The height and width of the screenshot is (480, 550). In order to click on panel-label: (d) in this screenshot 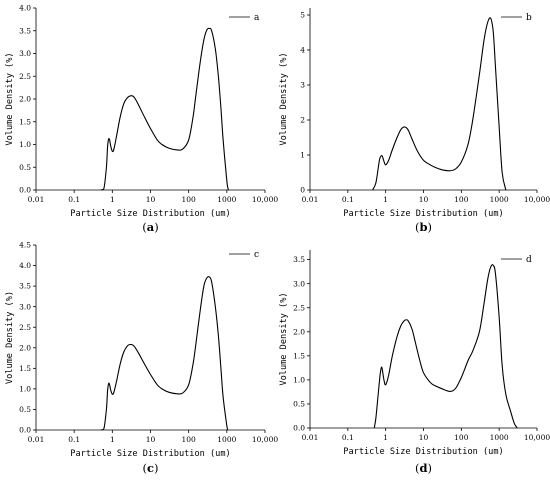, I will do `click(423, 468)`.